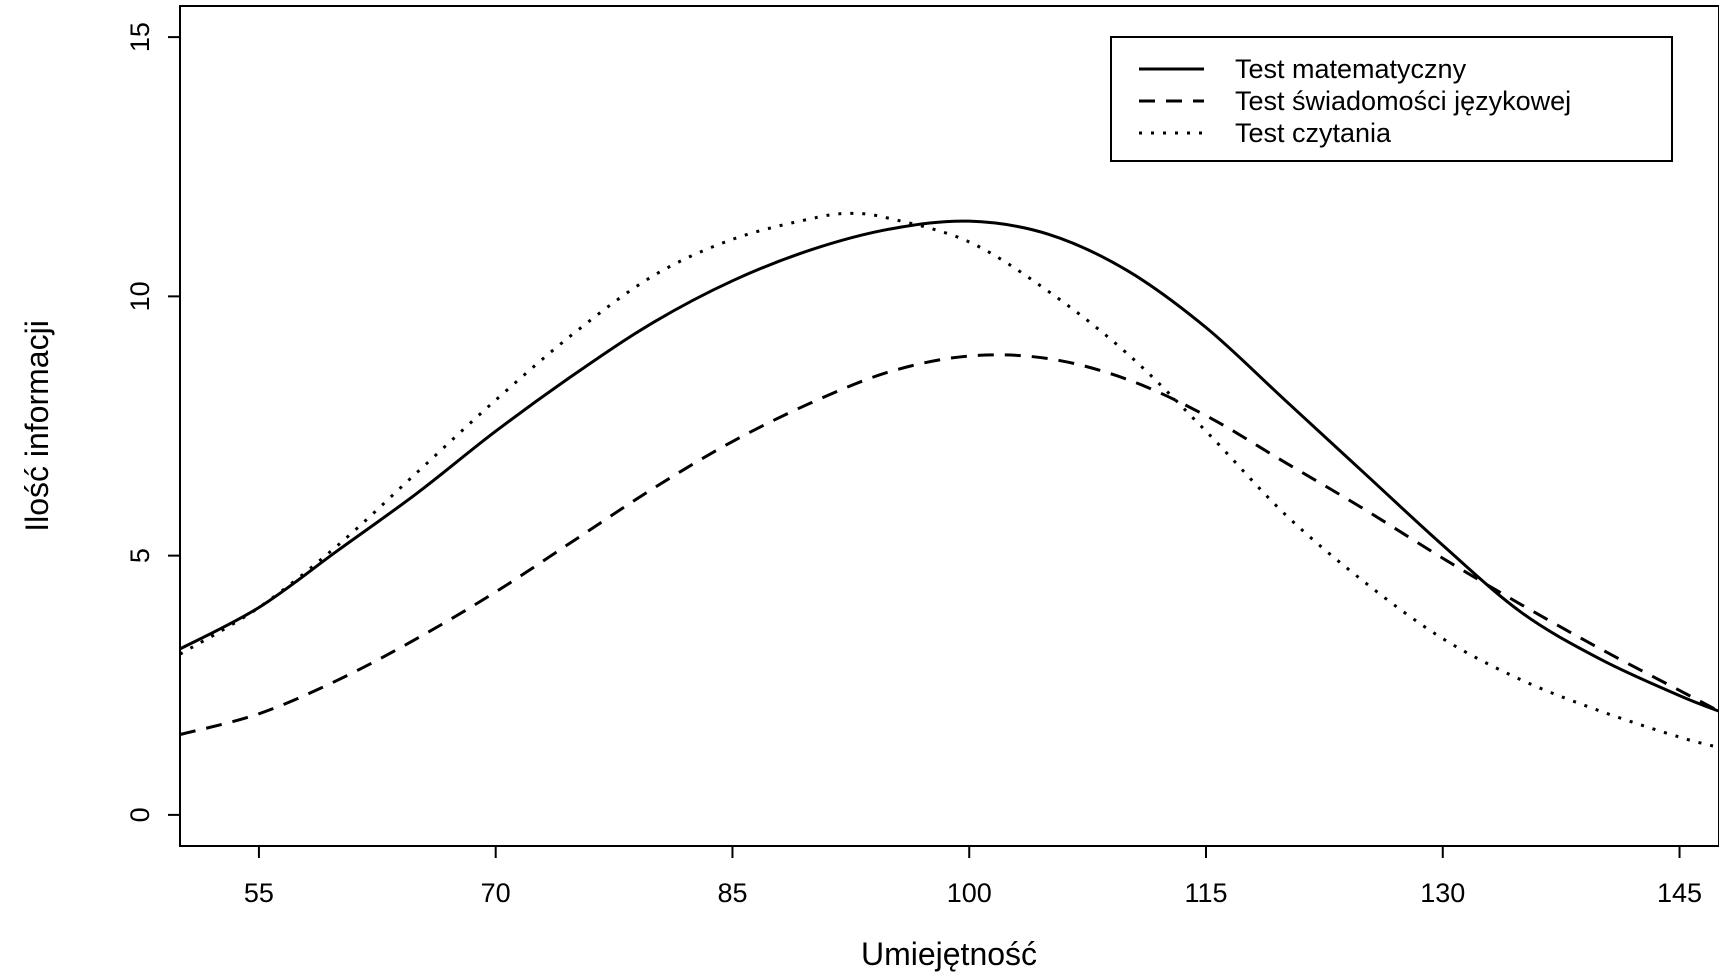 Image resolution: width=1719 pixels, height=974 pixels. Describe the element at coordinates (1351, 69) in the screenshot. I see `legend-label: Test matematyczny` at that location.